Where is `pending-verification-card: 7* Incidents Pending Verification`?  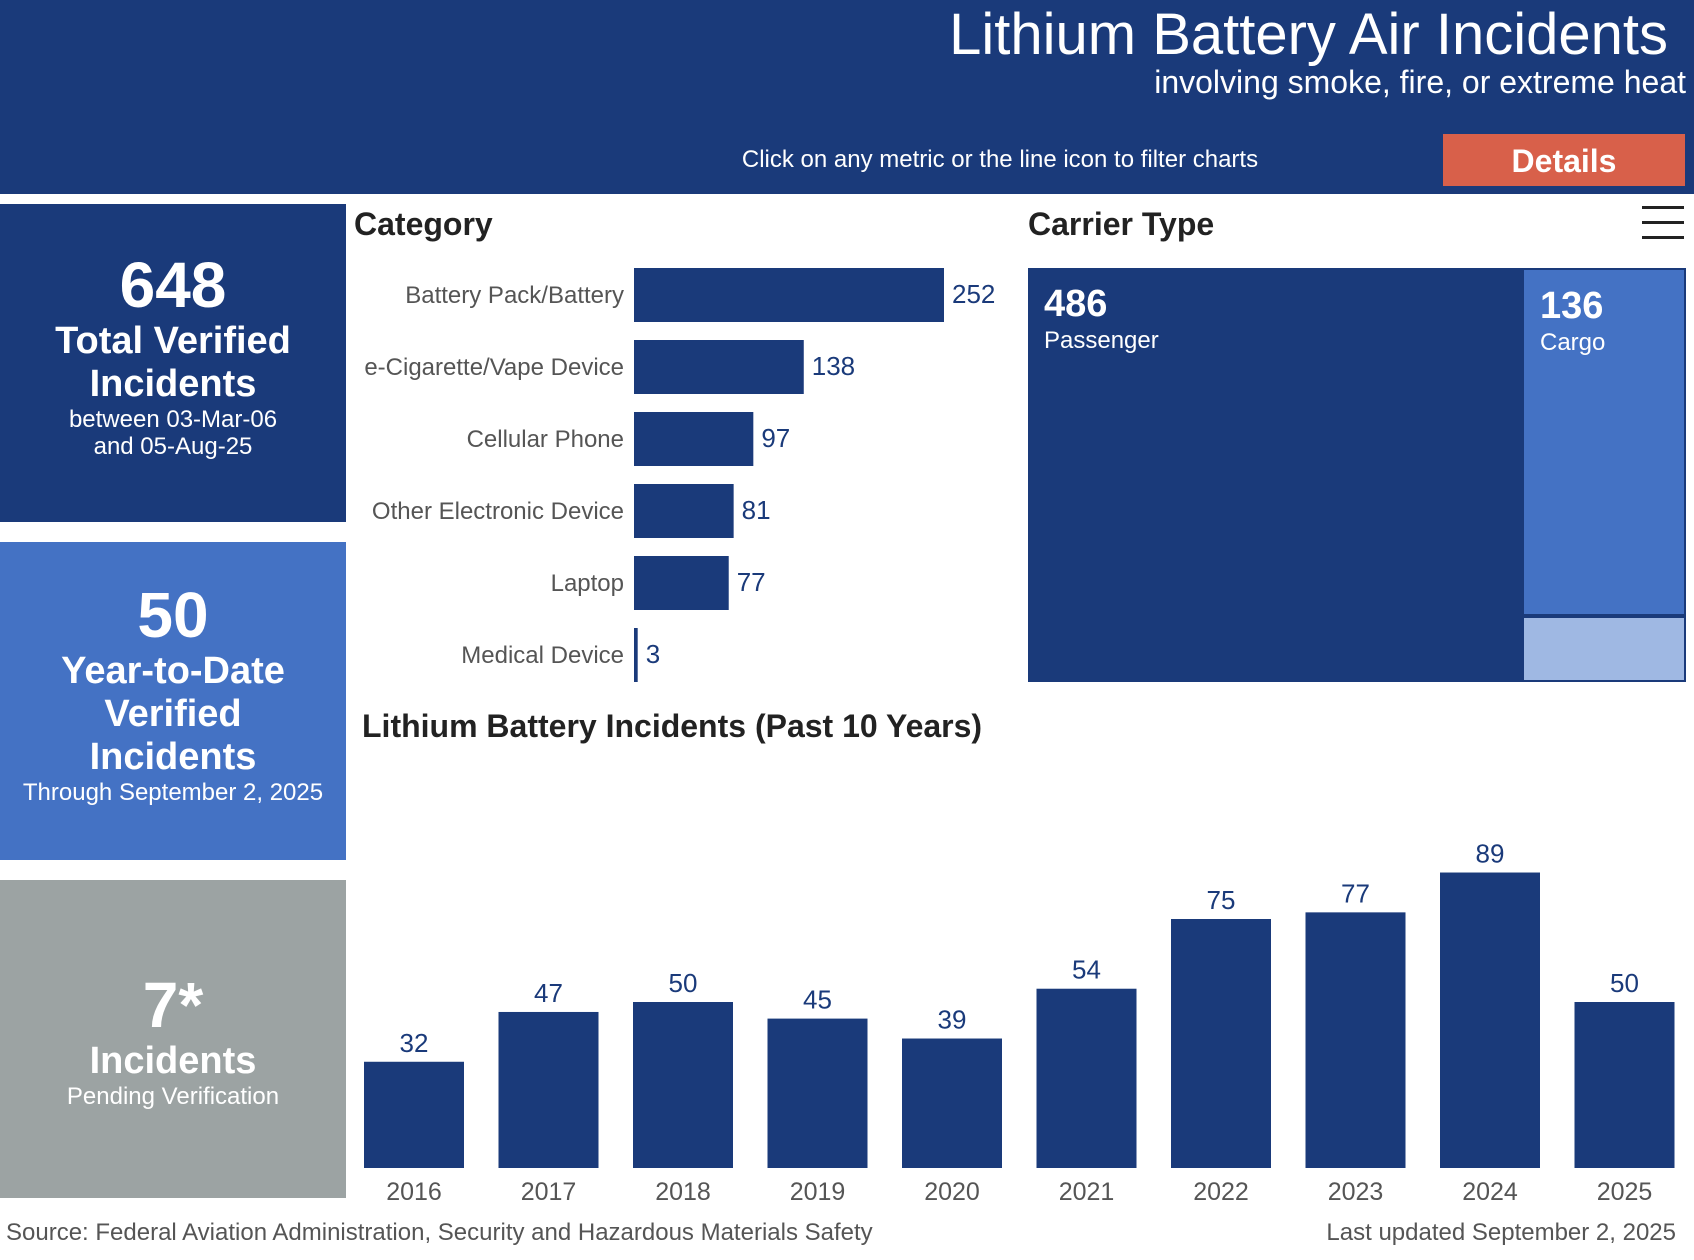 pending-verification-card: 7* Incidents Pending Verification is located at coordinates (173, 1039).